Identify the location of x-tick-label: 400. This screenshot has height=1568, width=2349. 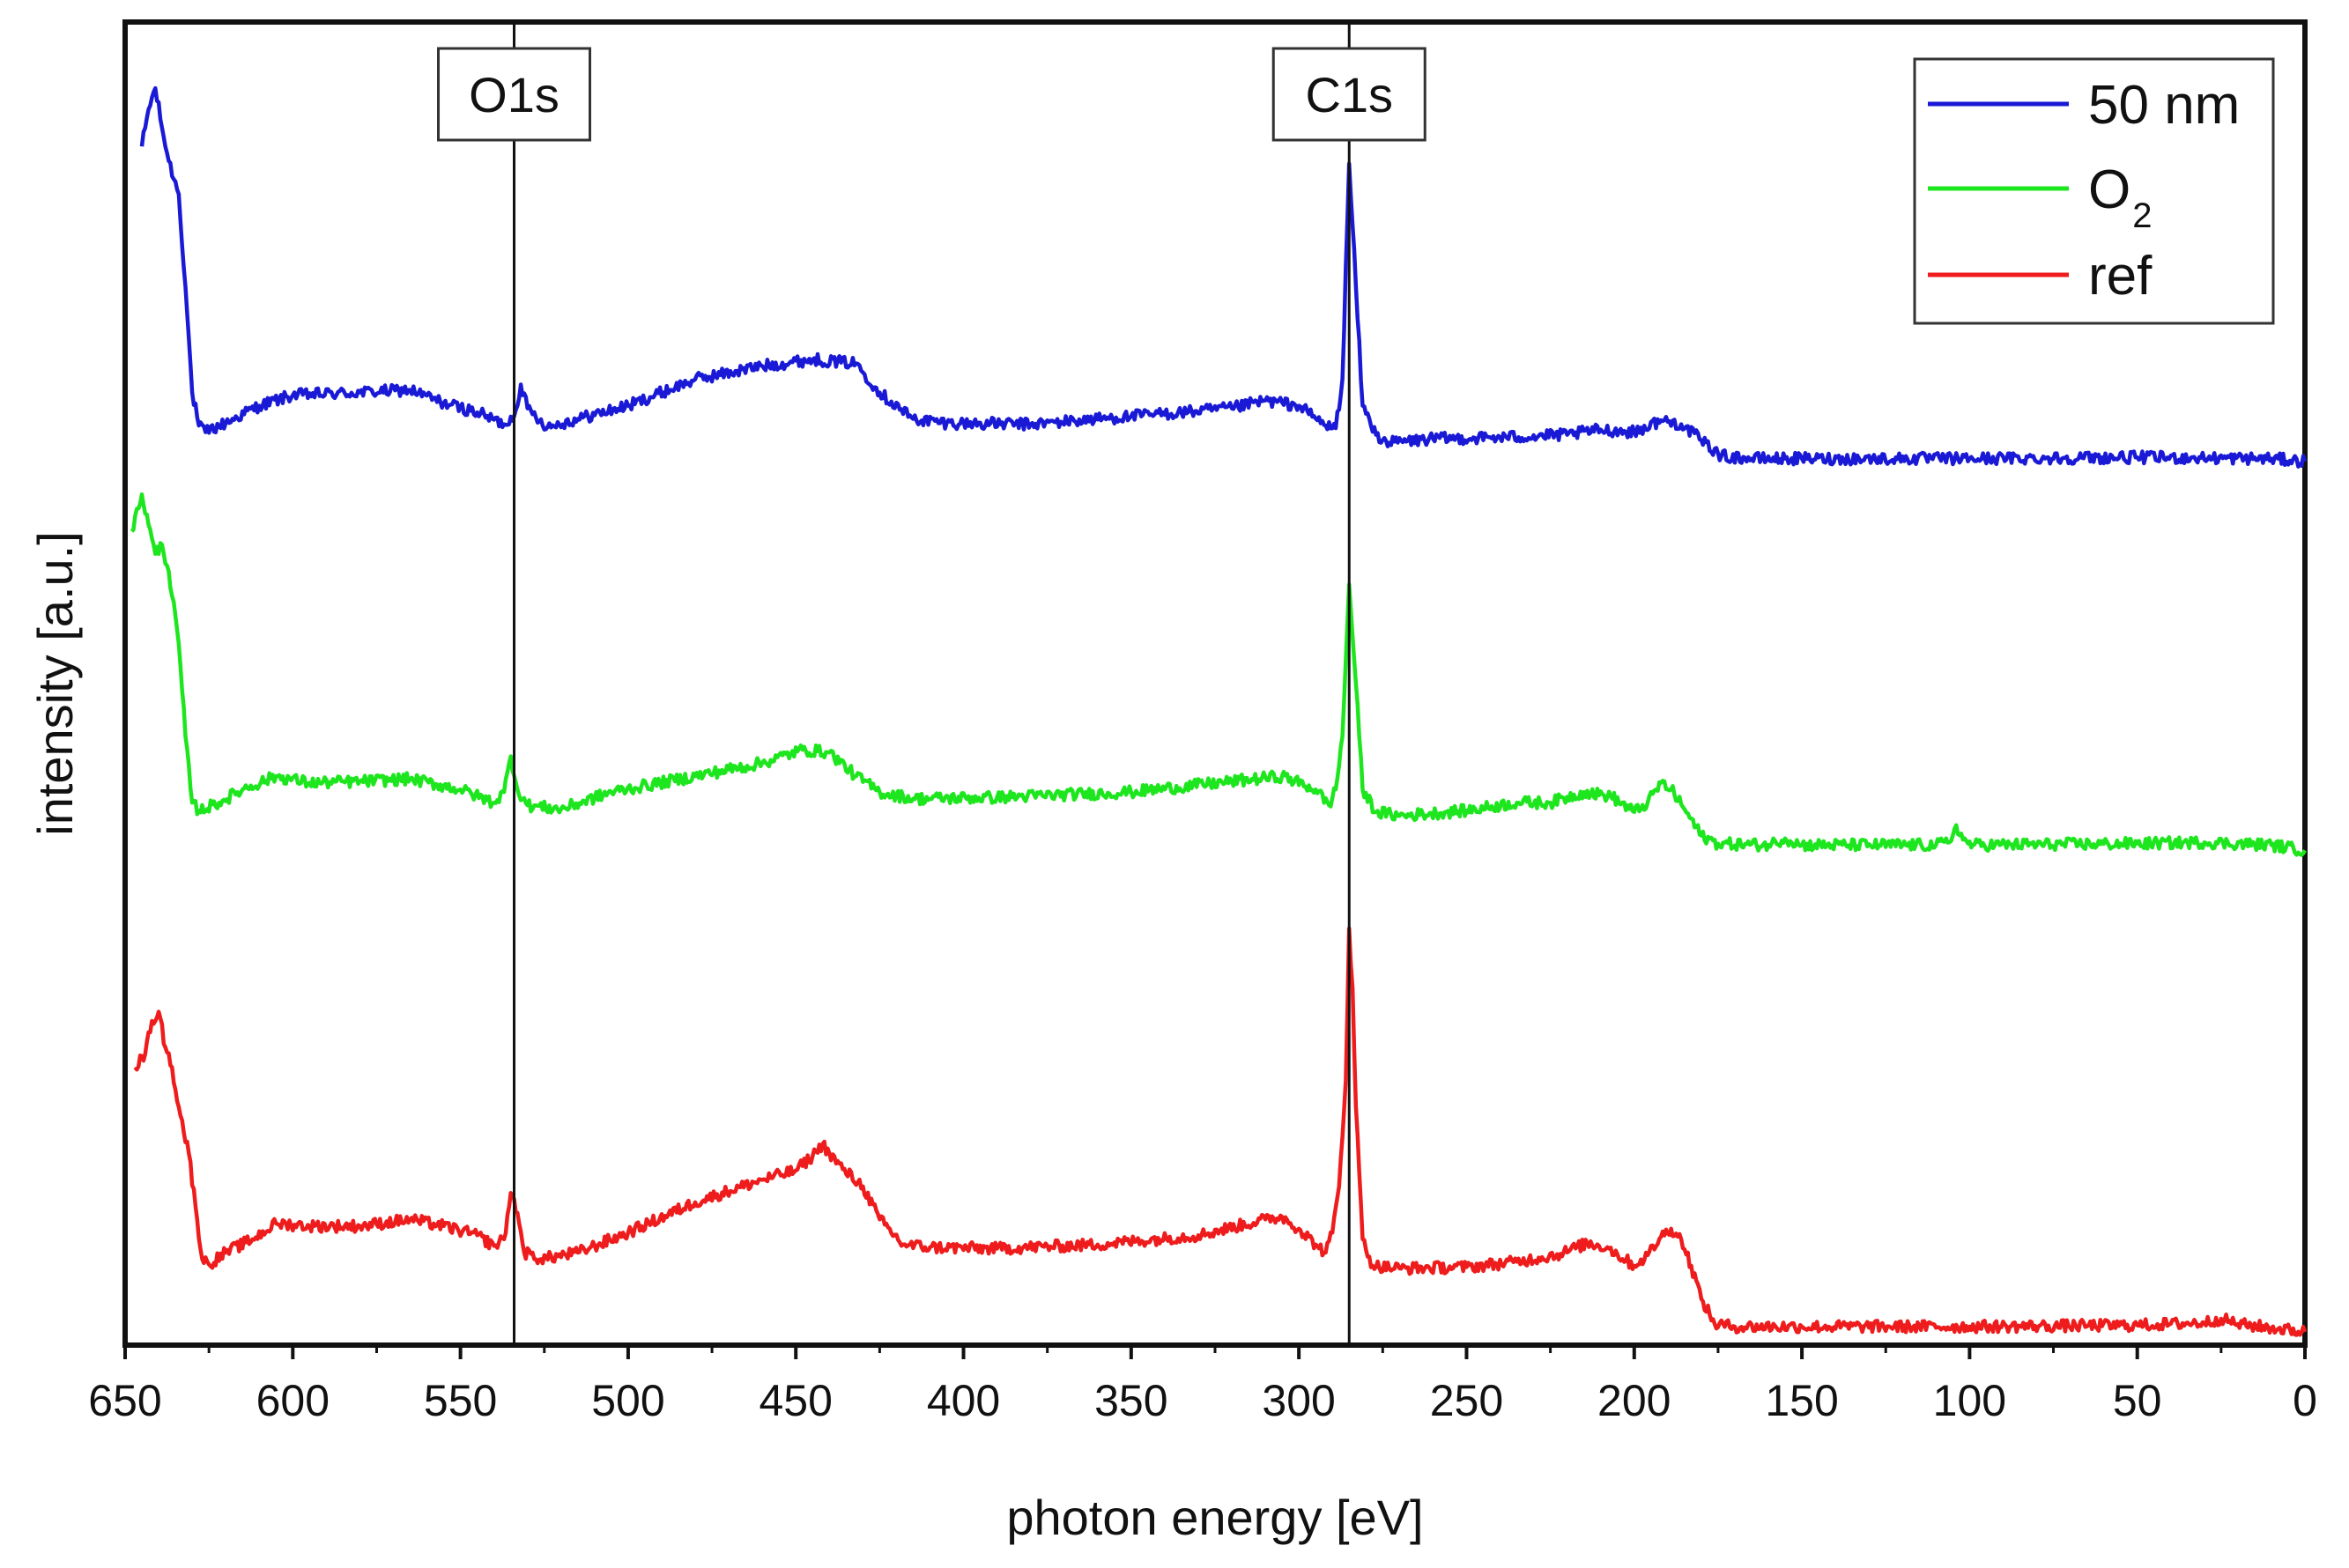
(963, 1400).